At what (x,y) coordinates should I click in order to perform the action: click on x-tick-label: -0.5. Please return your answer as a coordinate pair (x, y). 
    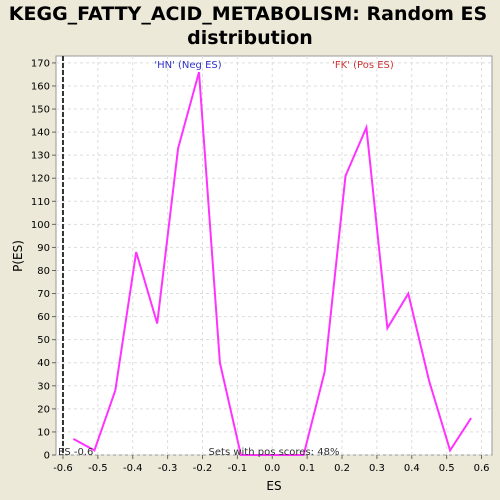
    Looking at the image, I should click on (98, 468).